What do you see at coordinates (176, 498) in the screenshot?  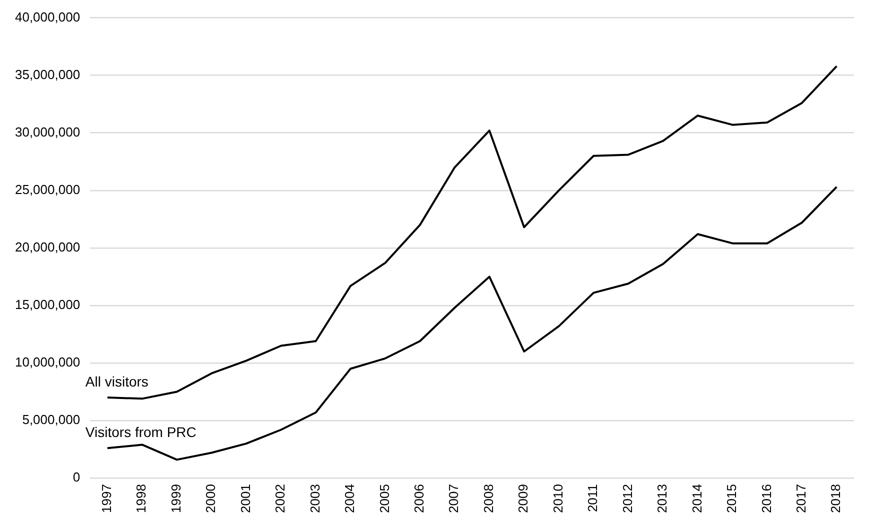 I see `x-tick-label: 1999` at bounding box center [176, 498].